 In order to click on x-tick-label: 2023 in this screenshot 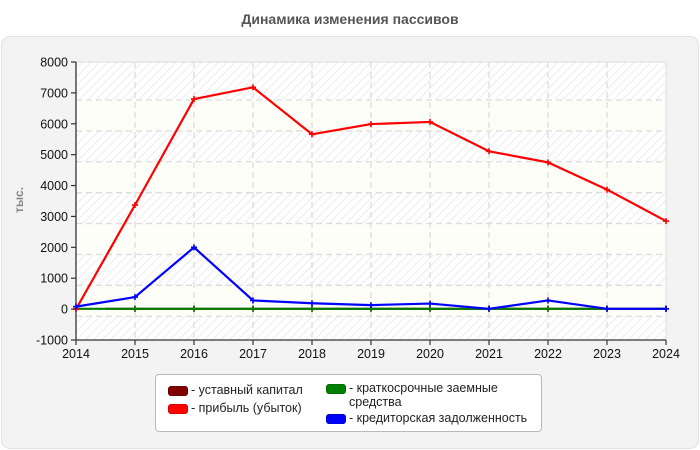, I will do `click(607, 354)`.